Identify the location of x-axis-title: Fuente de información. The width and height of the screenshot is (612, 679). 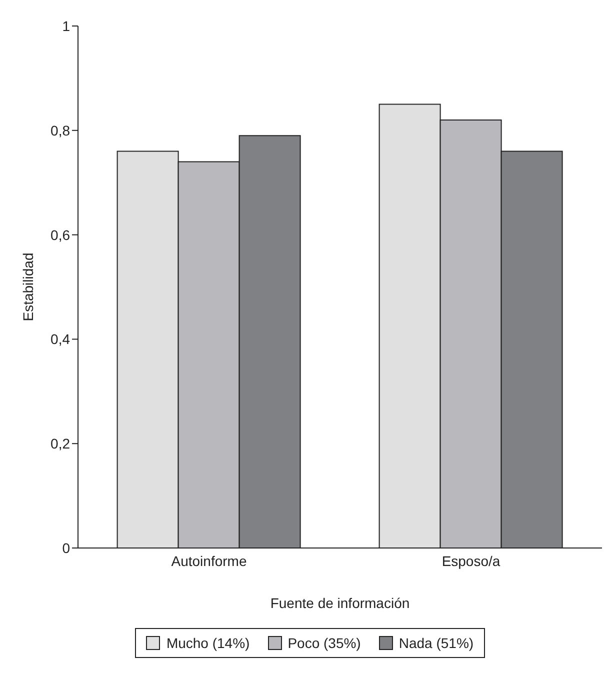
(340, 603).